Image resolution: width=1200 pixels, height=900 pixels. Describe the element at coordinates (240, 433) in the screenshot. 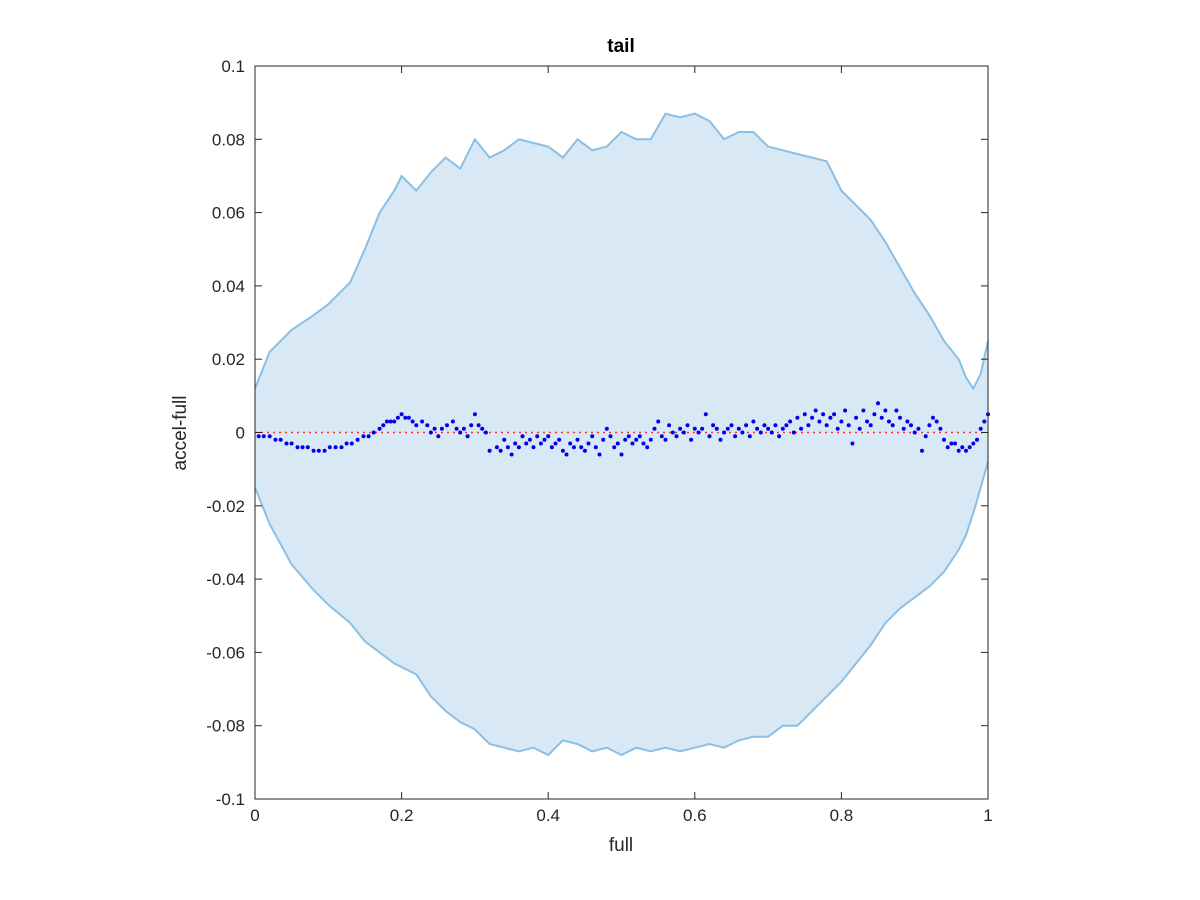

I see `y-tick-label: 0` at that location.